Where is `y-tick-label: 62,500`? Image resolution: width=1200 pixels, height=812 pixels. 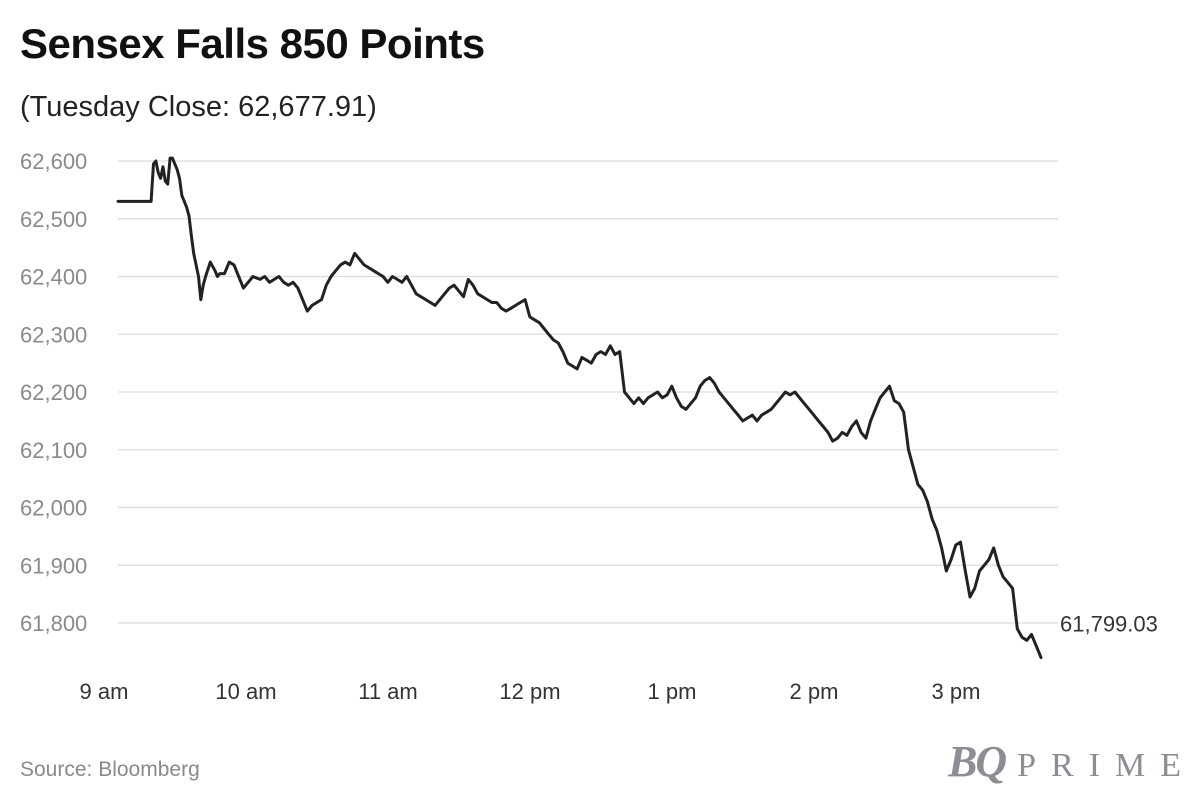
y-tick-label: 62,500 is located at coordinates (53, 219).